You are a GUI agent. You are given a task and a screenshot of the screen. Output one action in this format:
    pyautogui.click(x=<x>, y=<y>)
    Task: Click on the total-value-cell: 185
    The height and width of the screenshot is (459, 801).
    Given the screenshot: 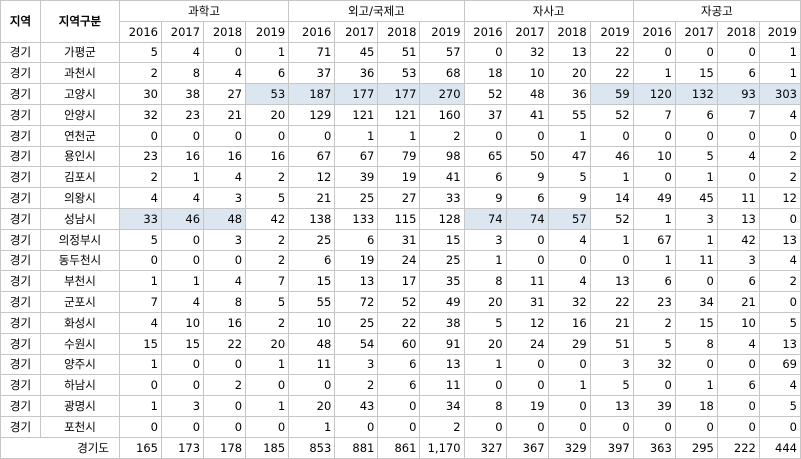 What is the action you would take?
    pyautogui.click(x=267, y=447)
    